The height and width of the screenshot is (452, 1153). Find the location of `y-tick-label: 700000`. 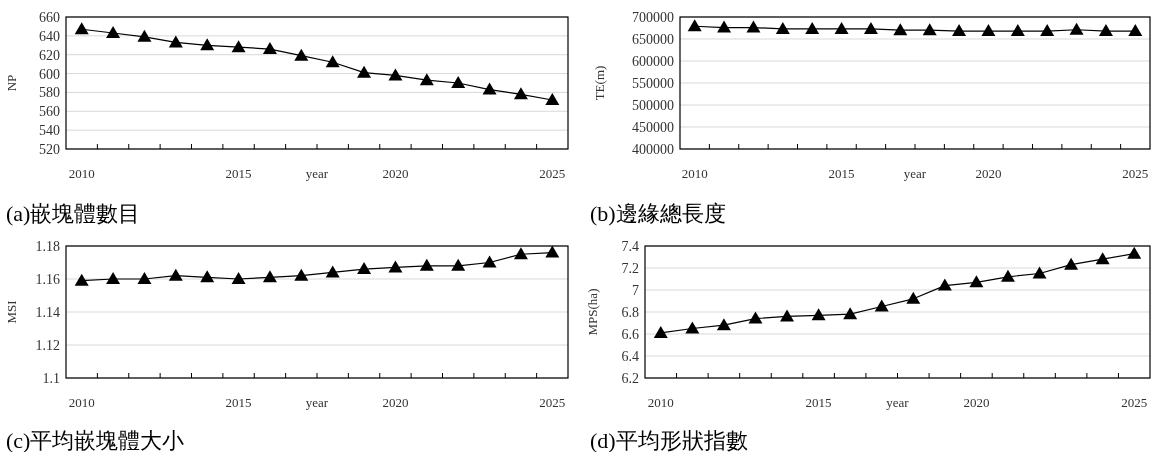

y-tick-label: 700000 is located at coordinates (653, 17).